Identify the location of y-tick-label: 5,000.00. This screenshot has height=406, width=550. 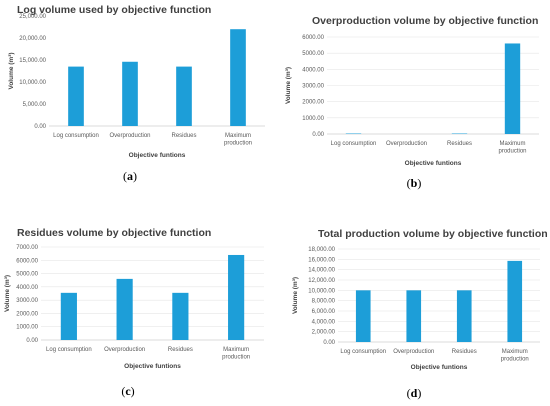
(35, 105).